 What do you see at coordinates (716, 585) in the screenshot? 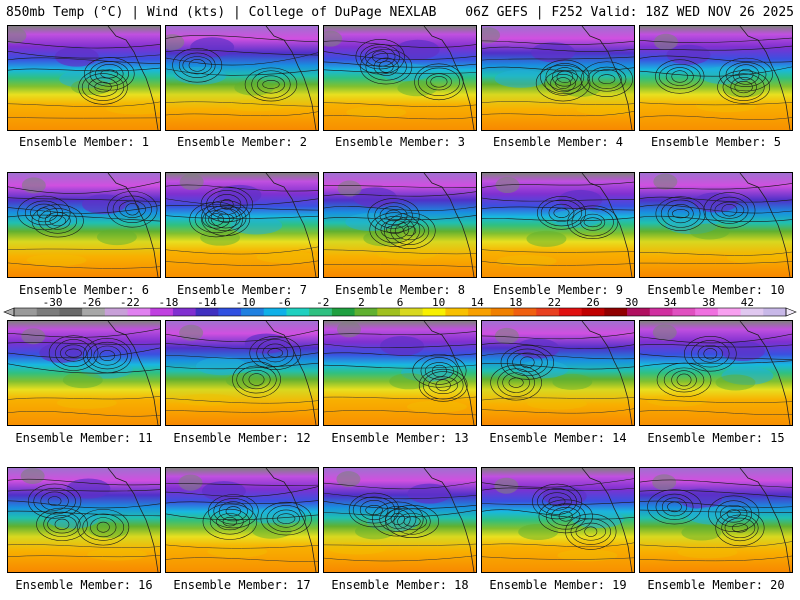
I see `ensemble-member-label: Ensemble Member: 20` at bounding box center [716, 585].